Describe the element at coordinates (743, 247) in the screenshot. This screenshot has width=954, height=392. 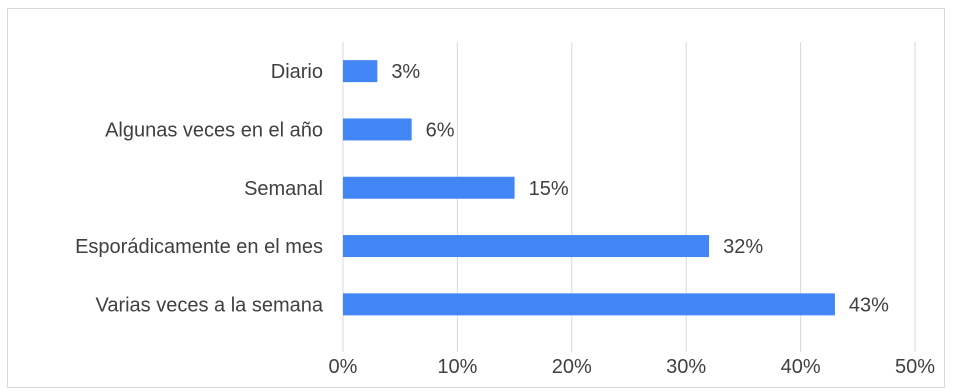
I see `data-label: 32%` at that location.